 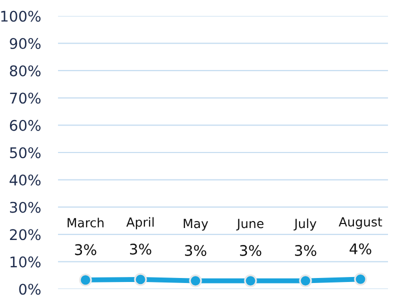 What do you see at coordinates (21, 16) in the screenshot?
I see `y-tick-label: 100%` at bounding box center [21, 16].